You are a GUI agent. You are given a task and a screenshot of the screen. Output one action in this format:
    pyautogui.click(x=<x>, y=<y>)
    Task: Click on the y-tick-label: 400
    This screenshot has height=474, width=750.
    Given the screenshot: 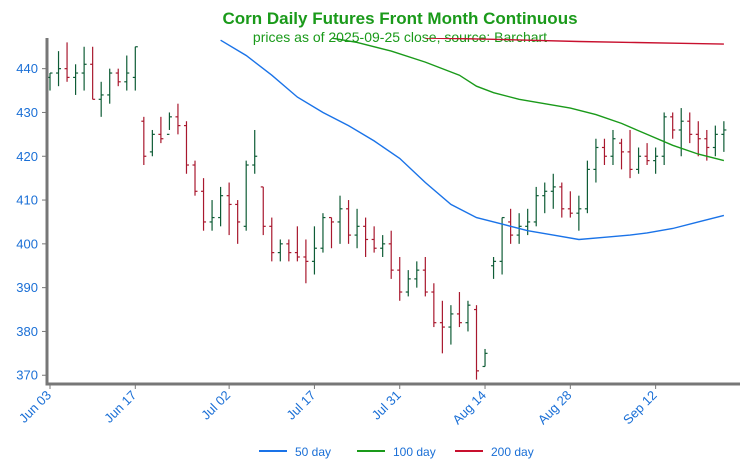 What is the action you would take?
    pyautogui.click(x=27, y=243)
    